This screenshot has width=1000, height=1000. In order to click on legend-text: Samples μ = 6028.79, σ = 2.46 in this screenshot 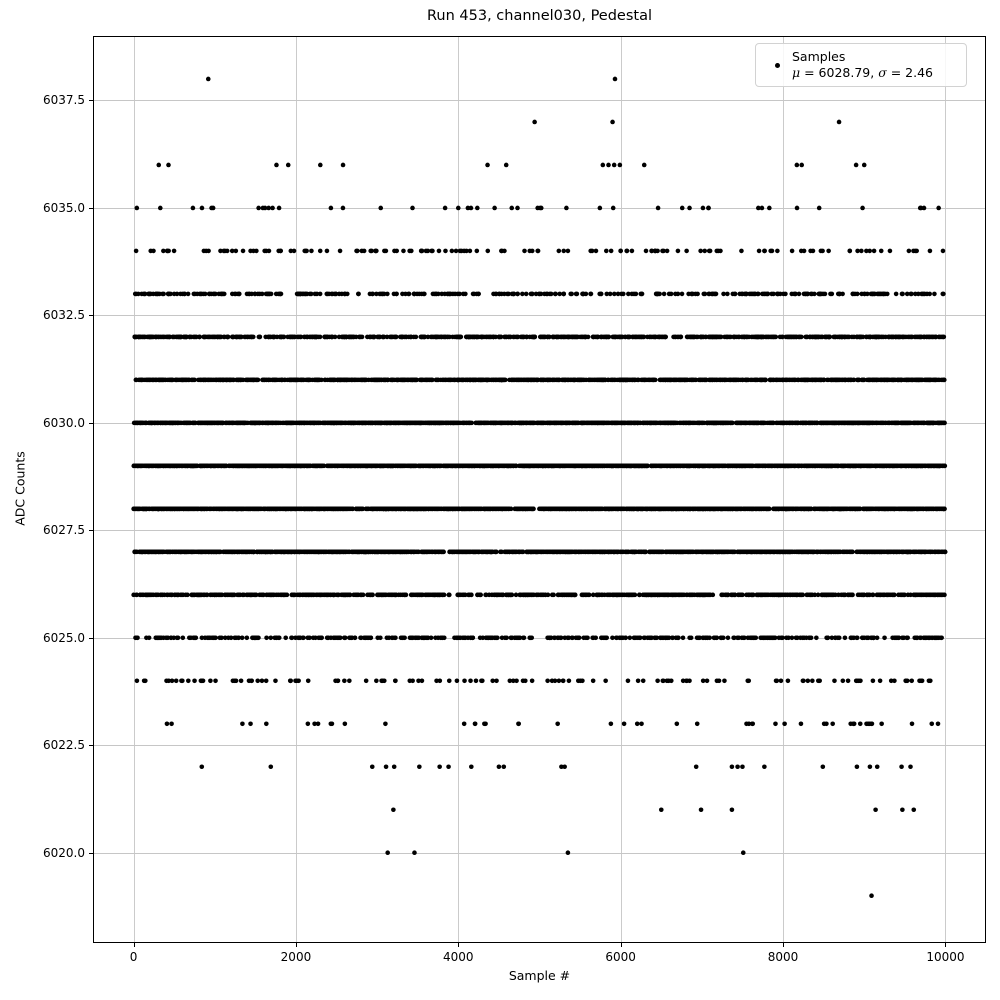, I will do `click(862, 65)`.